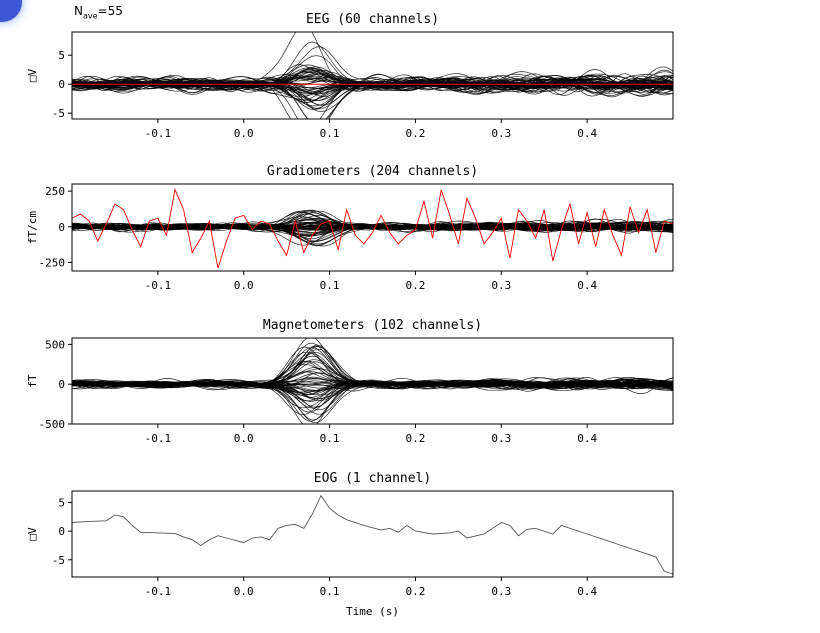 This screenshot has height=633, width=820. What do you see at coordinates (55, 191) in the screenshot?
I see `y-tick-label: 250` at bounding box center [55, 191].